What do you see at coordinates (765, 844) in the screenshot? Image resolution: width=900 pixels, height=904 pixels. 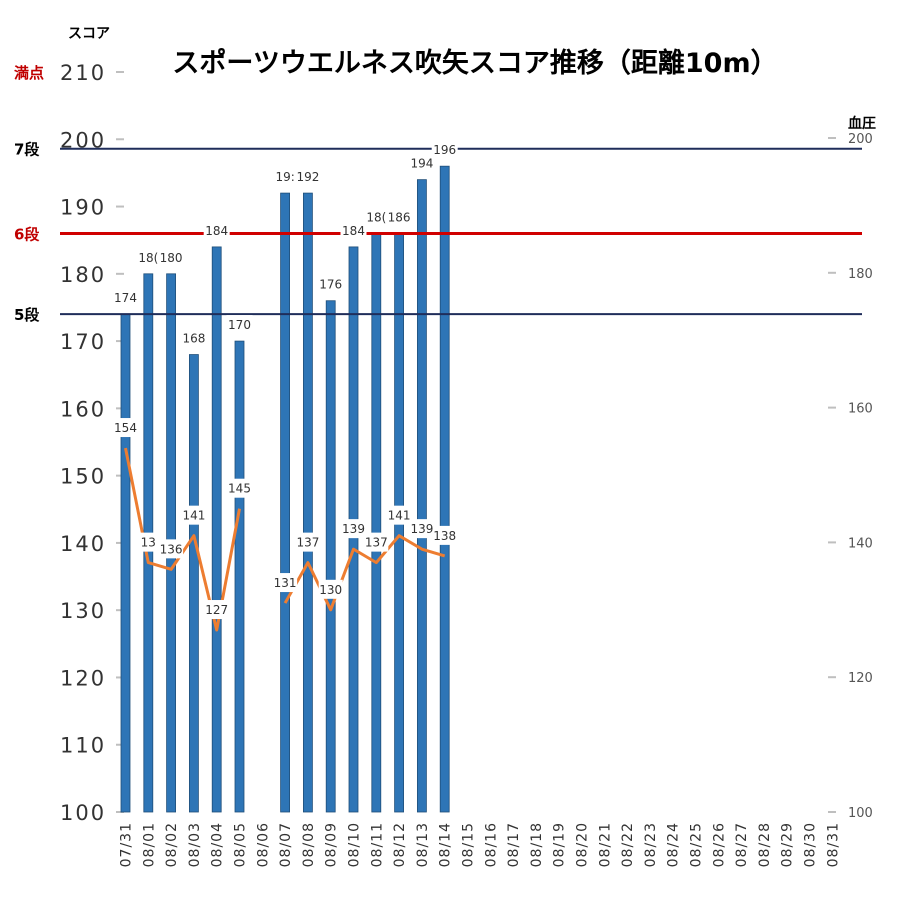 I see `x-tick-label: 08/28` at bounding box center [765, 844].